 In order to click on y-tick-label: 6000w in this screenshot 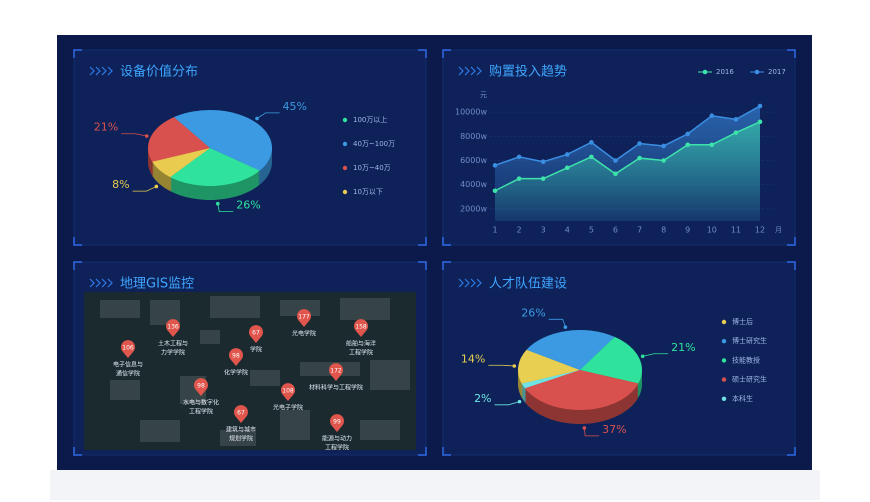, I will do `click(473, 160)`.